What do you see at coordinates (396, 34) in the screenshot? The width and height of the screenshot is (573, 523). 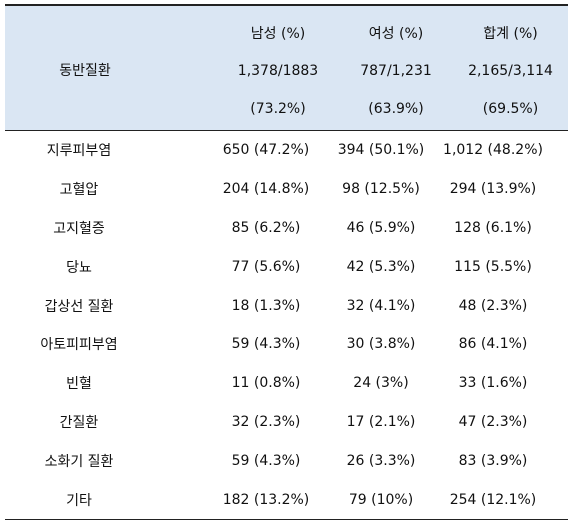 I see `female-column-title: 여성 (%)` at bounding box center [396, 34].